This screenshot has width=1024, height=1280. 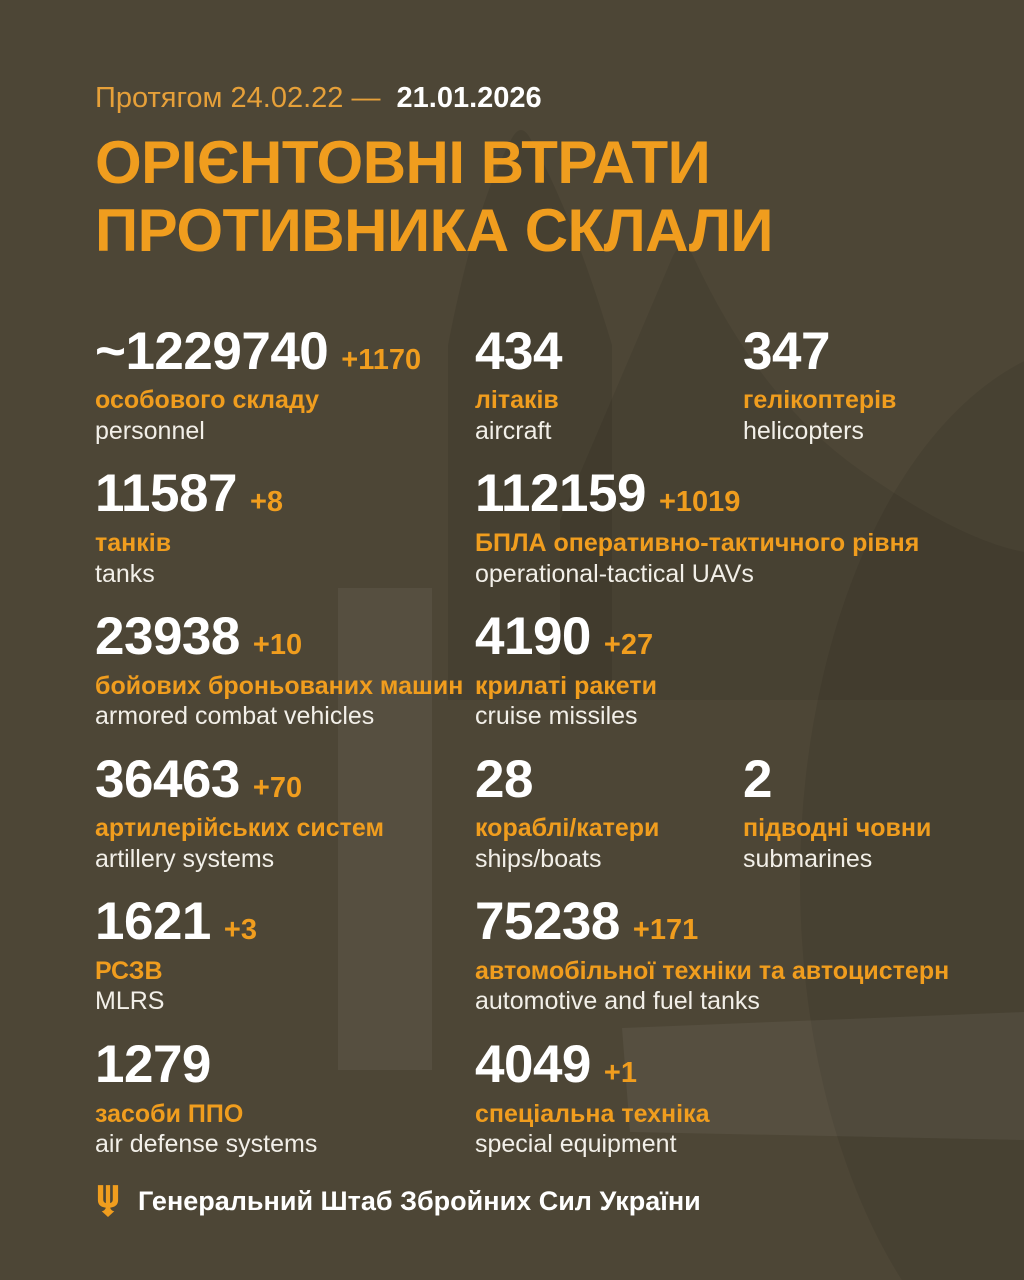 I want to click on stat-label-uk: БПЛА оперативно-тактичного рівня, so click(x=697, y=543).